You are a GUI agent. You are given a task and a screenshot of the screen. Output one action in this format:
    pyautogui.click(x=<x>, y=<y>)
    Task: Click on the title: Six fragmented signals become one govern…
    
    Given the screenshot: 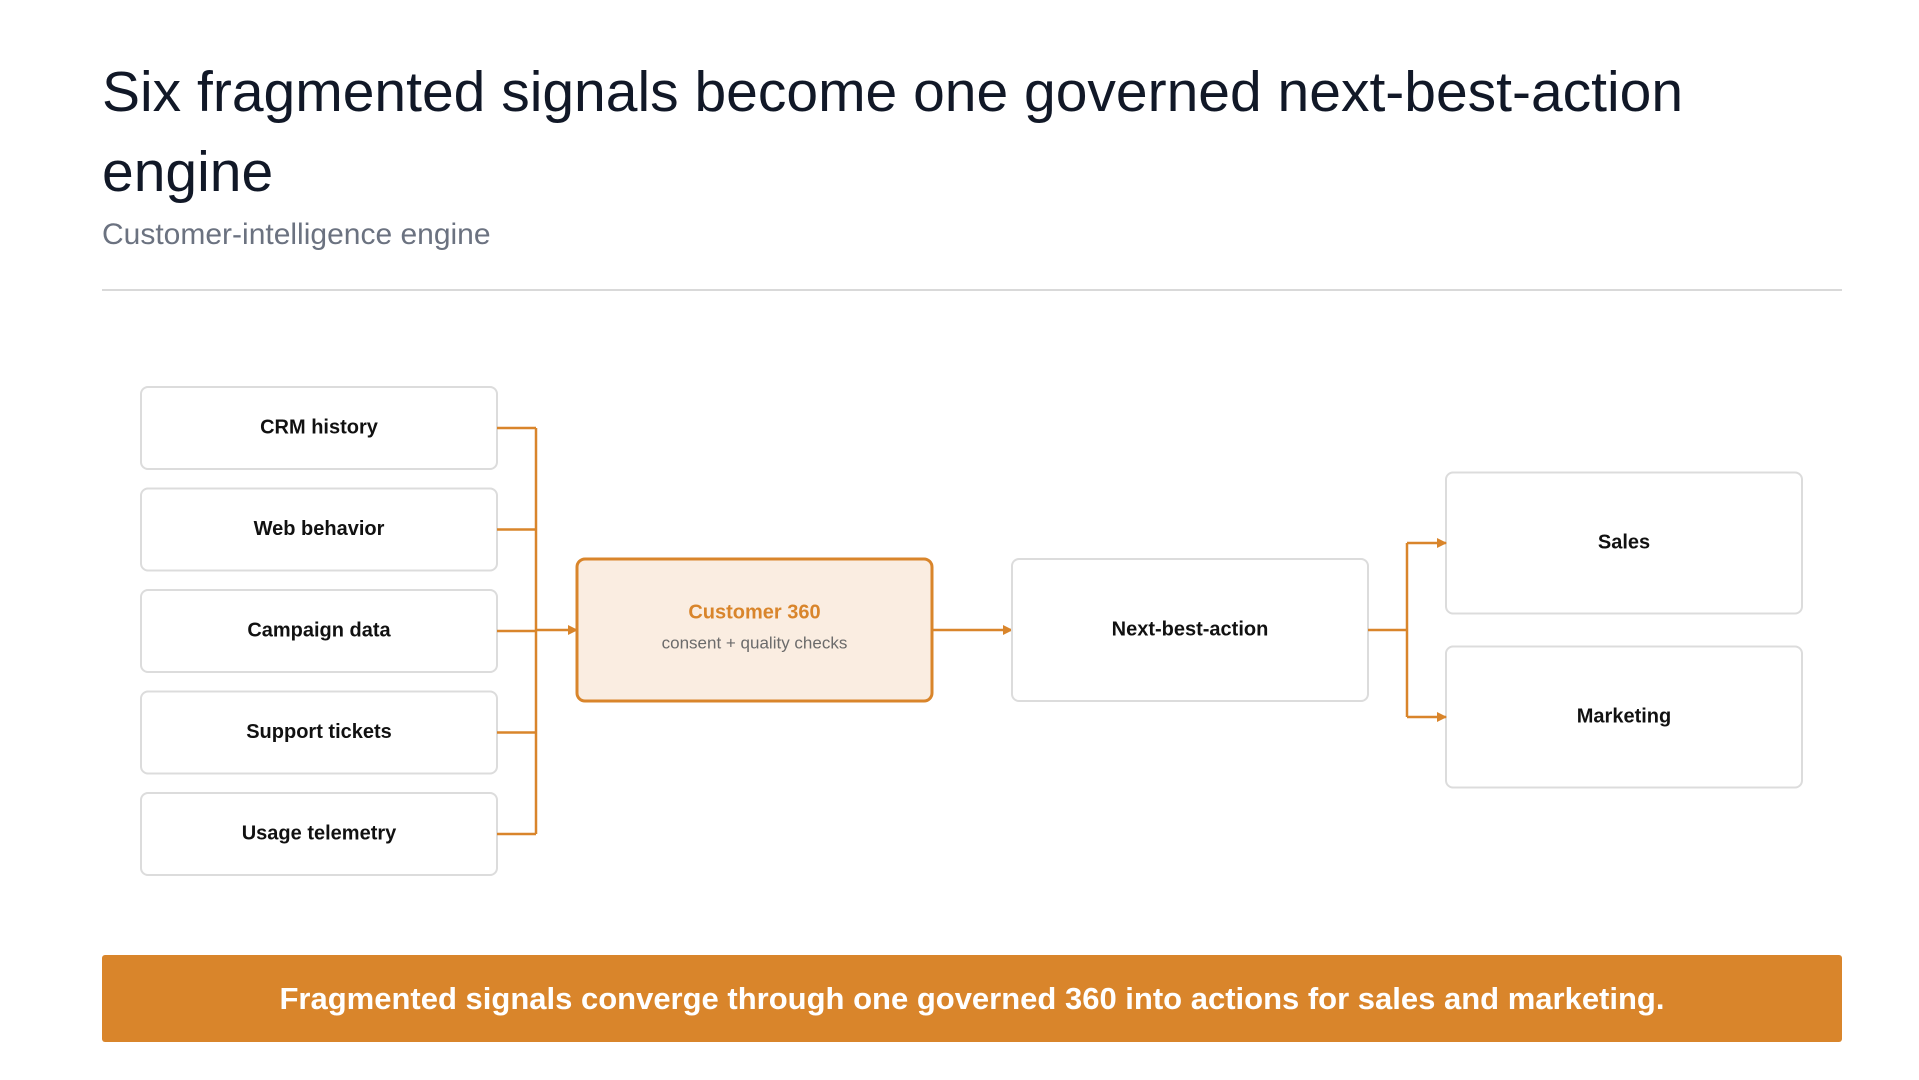 What is the action you would take?
    pyautogui.click(x=893, y=132)
    